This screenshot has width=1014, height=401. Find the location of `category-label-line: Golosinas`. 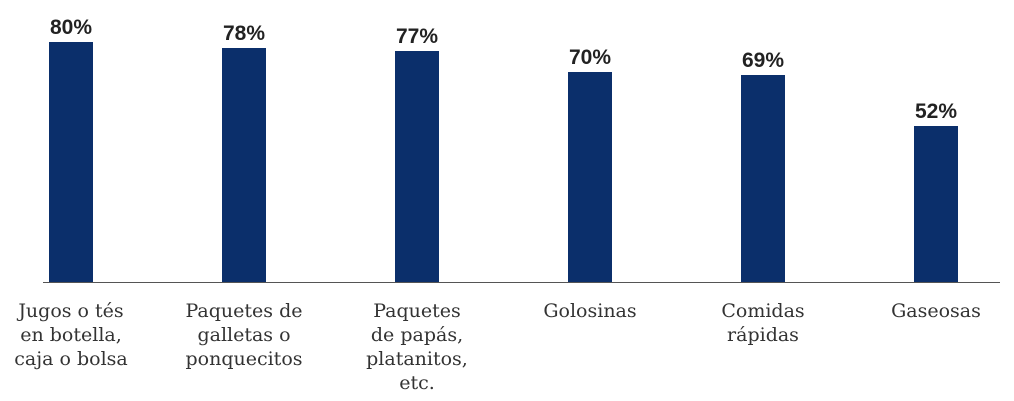

category-label-line: Golosinas is located at coordinates (589, 311).